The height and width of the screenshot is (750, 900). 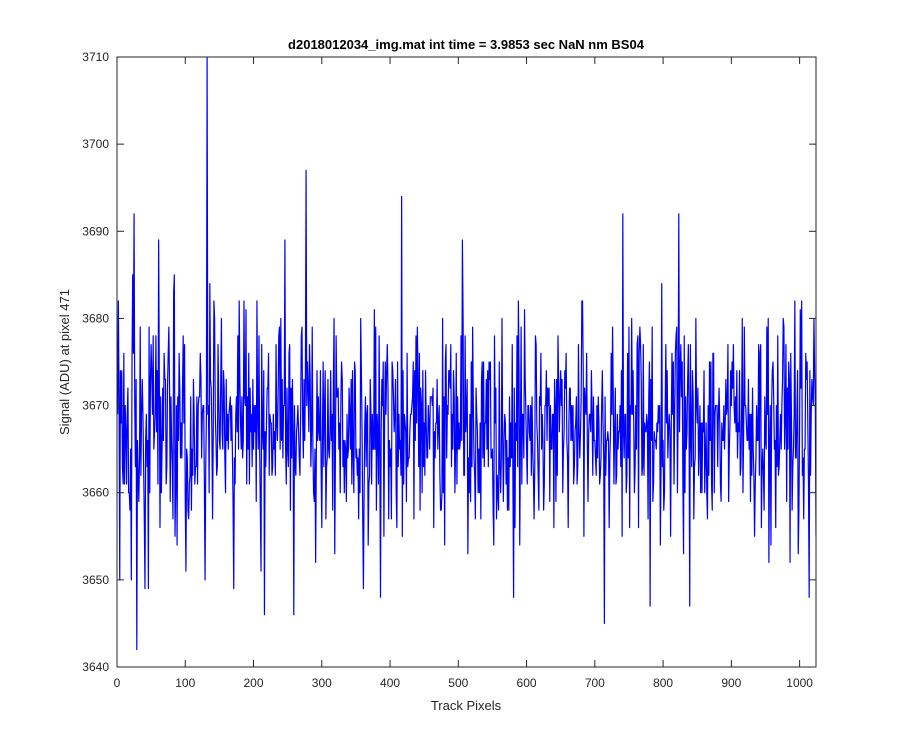 What do you see at coordinates (95, 231) in the screenshot?
I see `y-tick-label: 3690` at bounding box center [95, 231].